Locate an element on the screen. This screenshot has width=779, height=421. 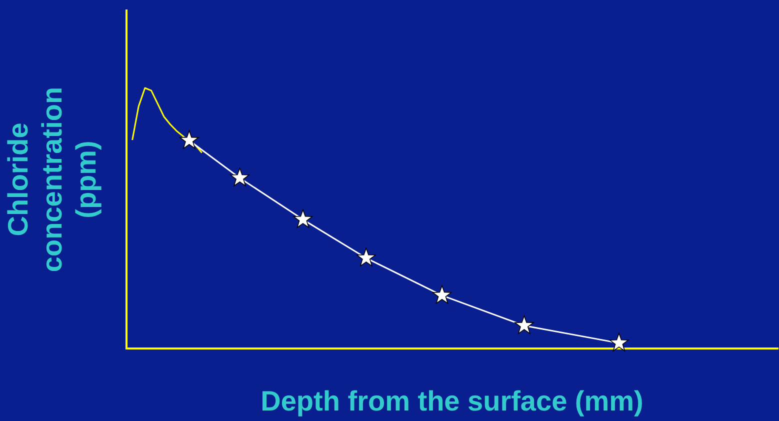
x-axis-title: Depth from the surface (mm) is located at coordinates (452, 401).